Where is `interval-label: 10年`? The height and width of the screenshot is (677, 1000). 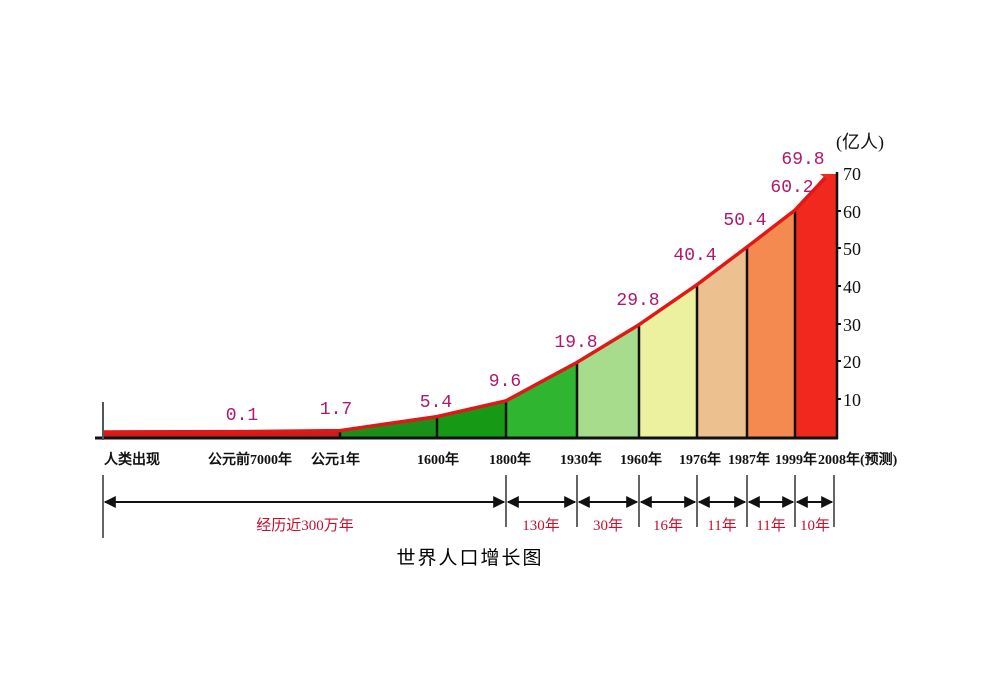 interval-label: 10年 is located at coordinates (815, 525).